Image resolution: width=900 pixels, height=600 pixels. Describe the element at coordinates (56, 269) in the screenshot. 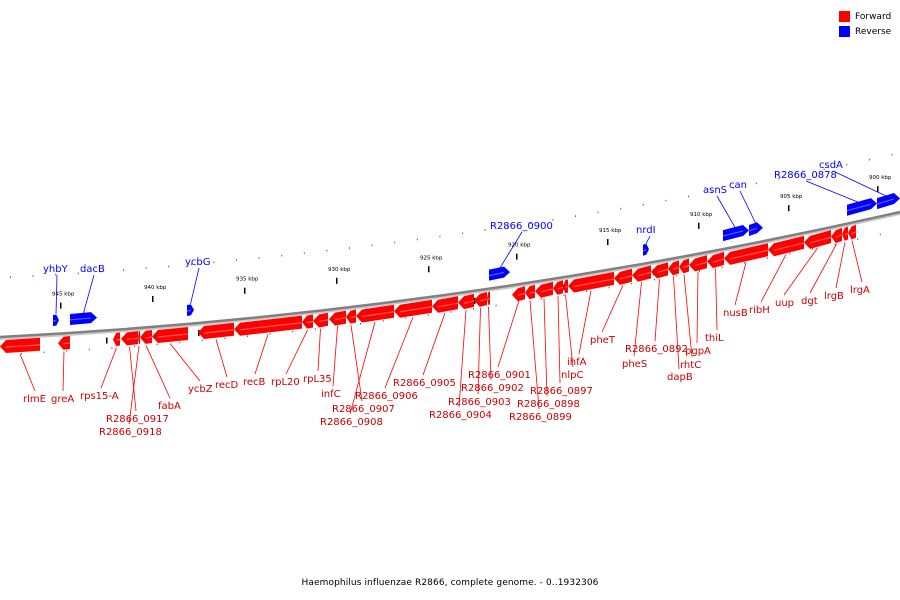

I see `reverse-gene-label: yhbY` at that location.